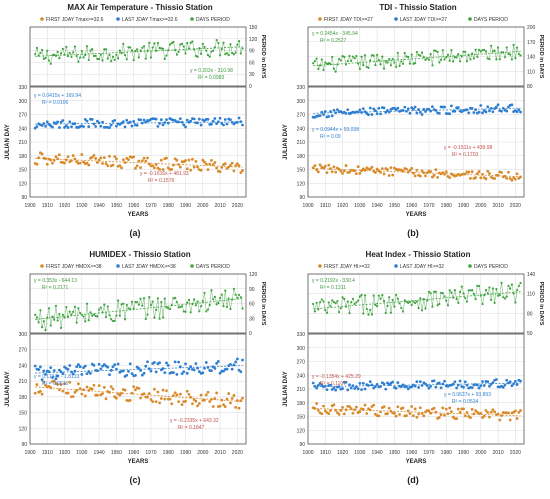 This screenshot has width=550, height=499. Describe the element at coordinates (161, 181) in the screenshot. I see `first-jday-r-squared: R² = 0.1576` at that location.